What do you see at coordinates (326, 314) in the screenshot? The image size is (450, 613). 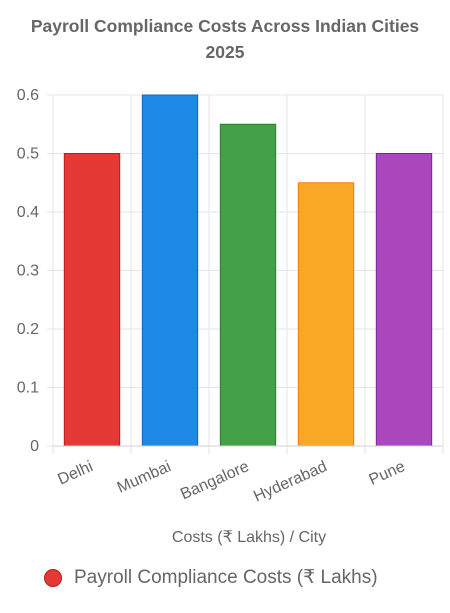 I see `bar-hyderabad` at bounding box center [326, 314].